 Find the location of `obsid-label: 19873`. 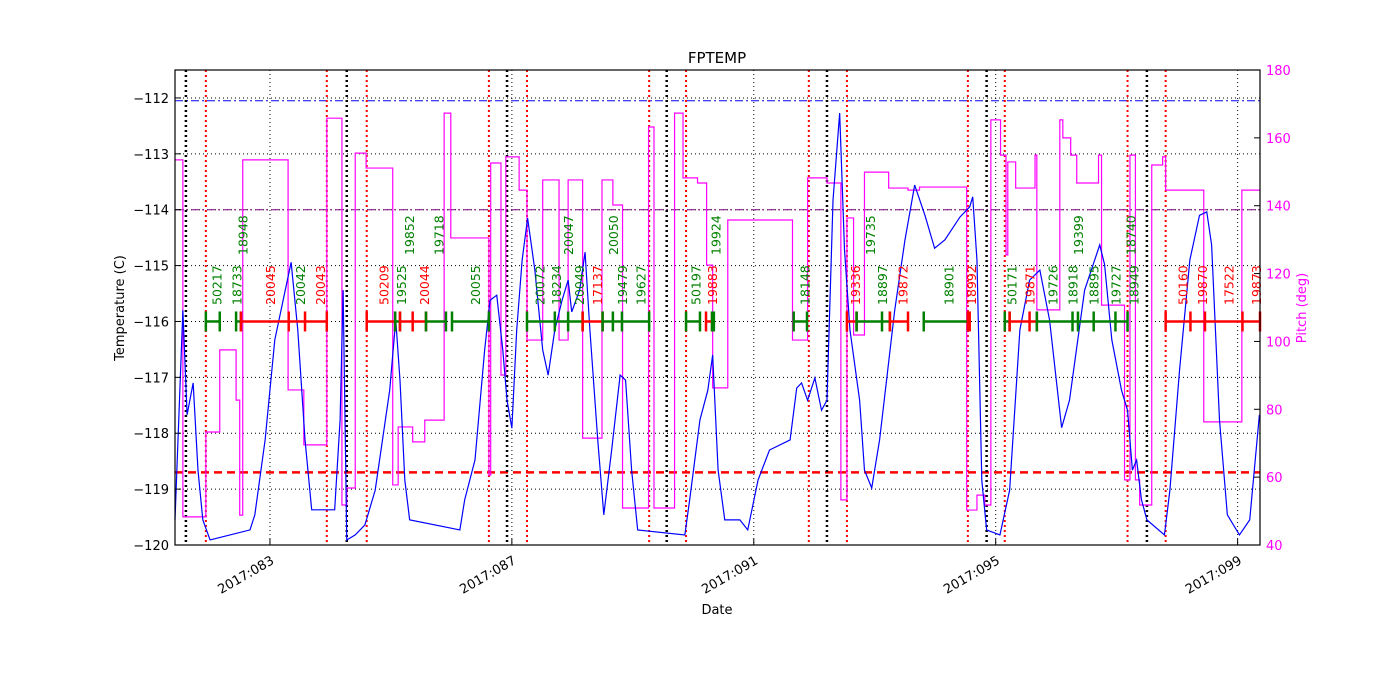

obsid-label: 19873 is located at coordinates (1256, 285).